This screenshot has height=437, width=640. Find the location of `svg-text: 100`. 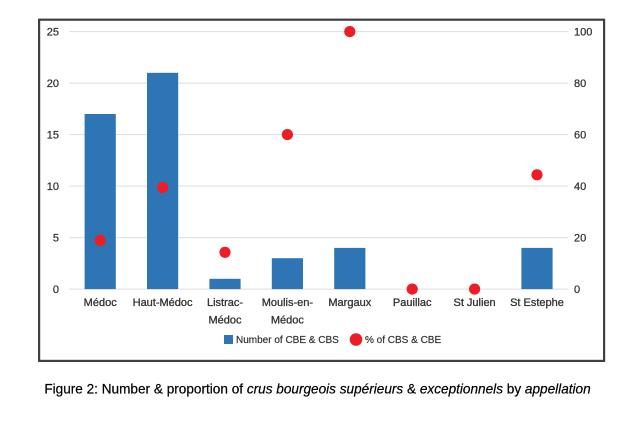

svg-text: 100 is located at coordinates (583, 33).